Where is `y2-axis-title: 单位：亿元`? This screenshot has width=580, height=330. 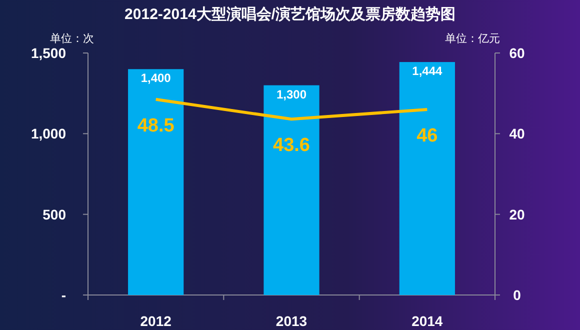 y2-axis-title: 单位：亿元 is located at coordinates (472, 38).